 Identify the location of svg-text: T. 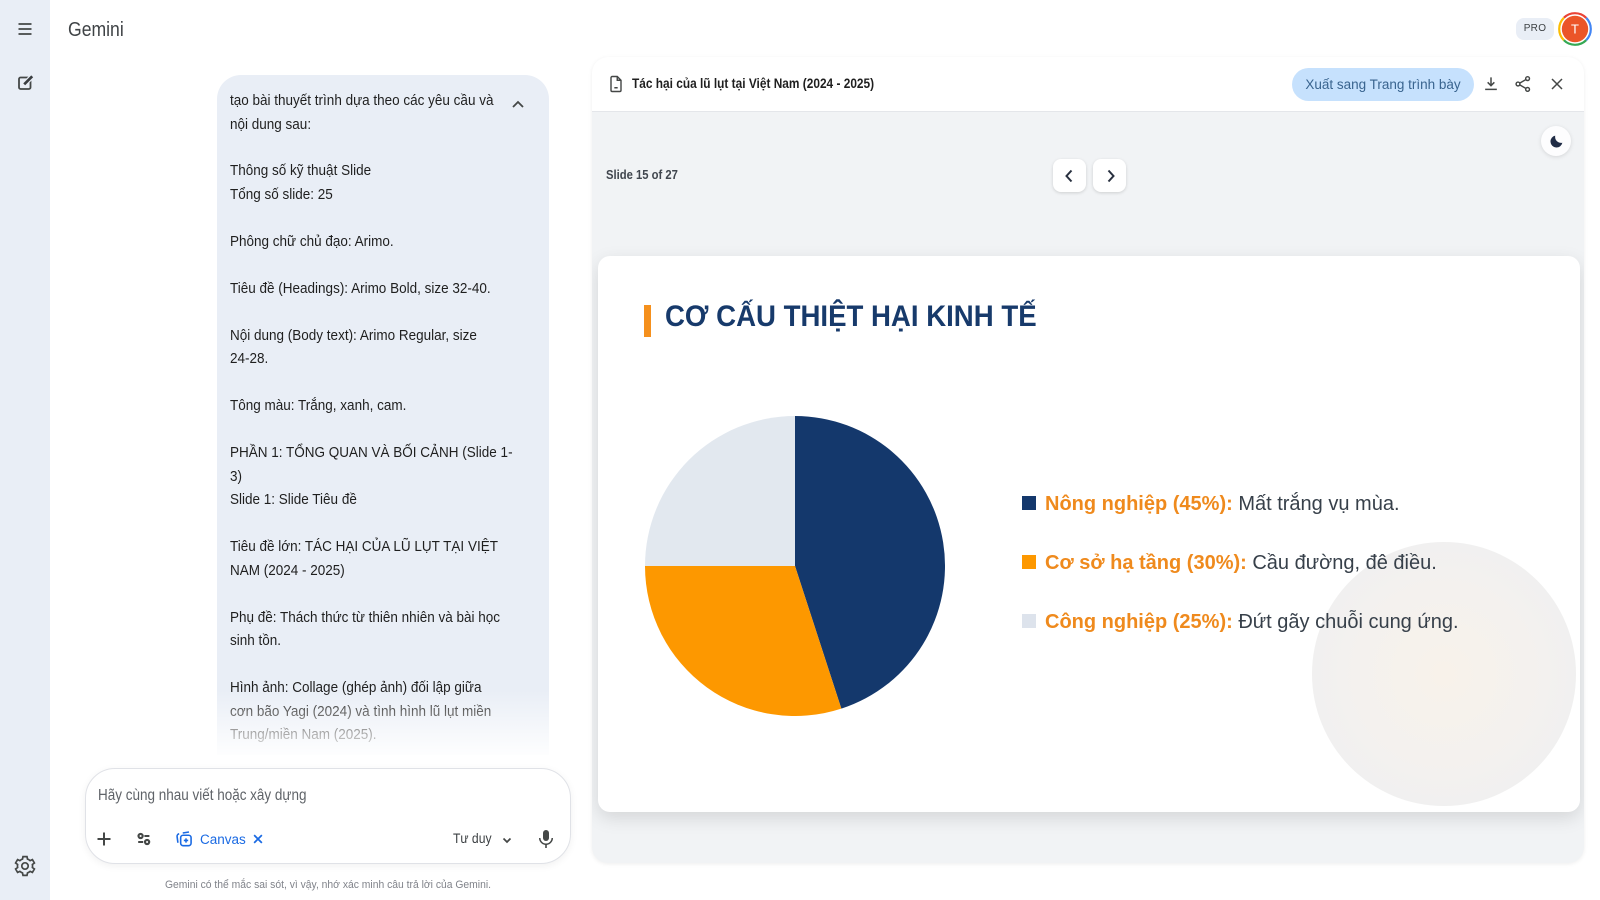
(1575, 29).